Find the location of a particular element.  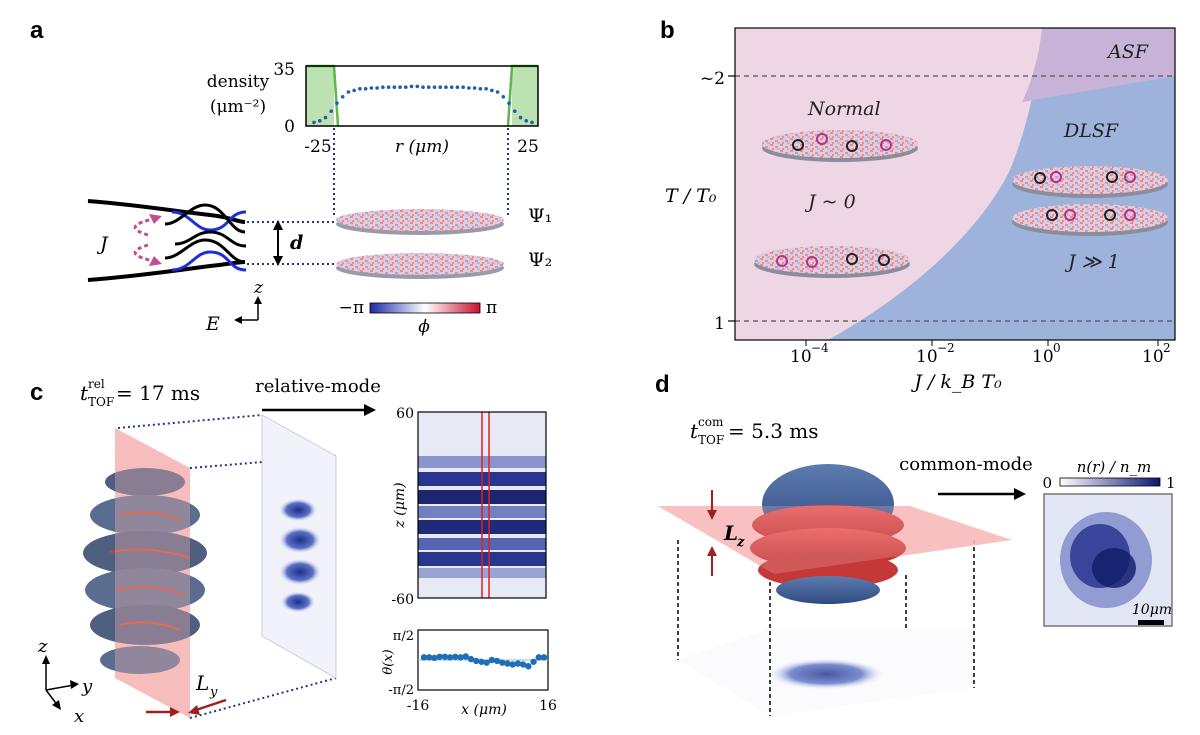

d-spacing-arrow is located at coordinates (278, 243).